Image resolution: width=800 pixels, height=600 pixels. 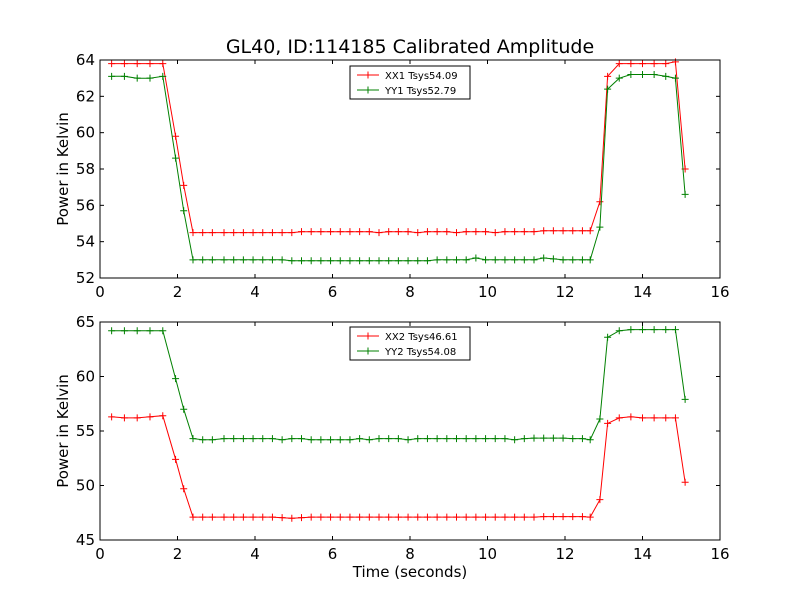 I want to click on x-tick-label: 0, so click(x=100, y=292).